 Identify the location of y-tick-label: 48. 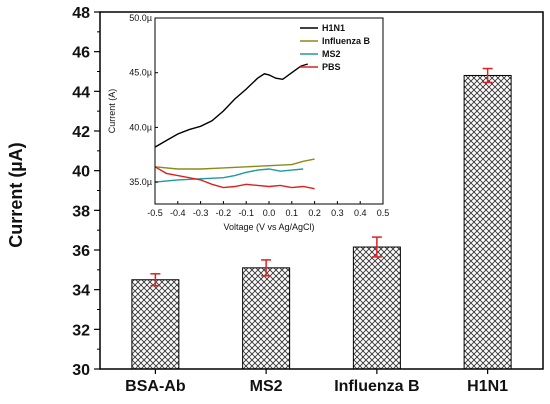
(81, 13).